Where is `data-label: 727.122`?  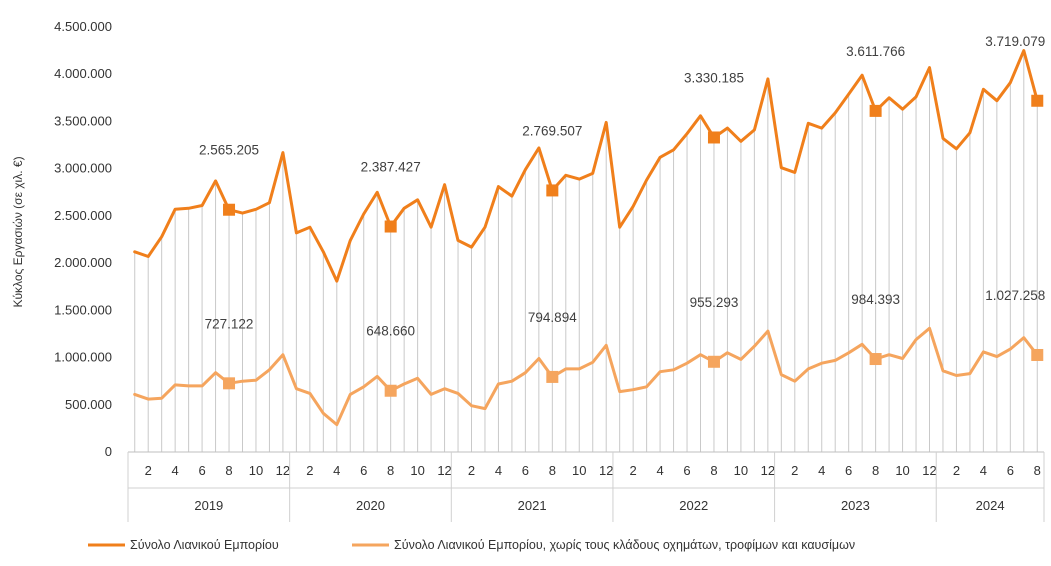
data-label: 727.122 is located at coordinates (229, 323).